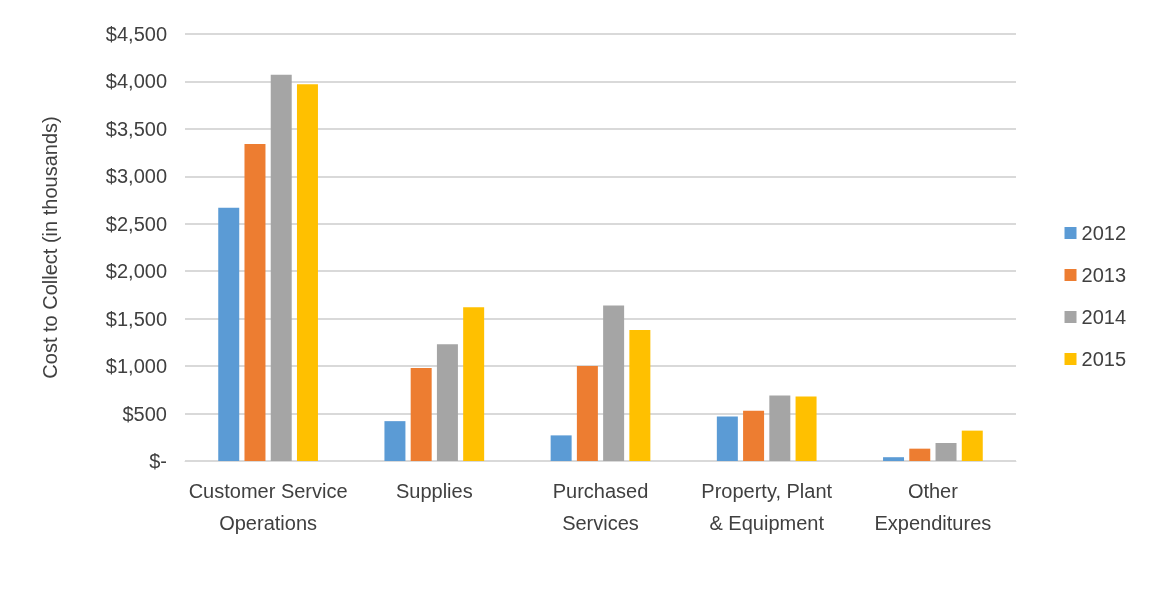  What do you see at coordinates (158, 461) in the screenshot?
I see `y-tick-label: $-` at bounding box center [158, 461].